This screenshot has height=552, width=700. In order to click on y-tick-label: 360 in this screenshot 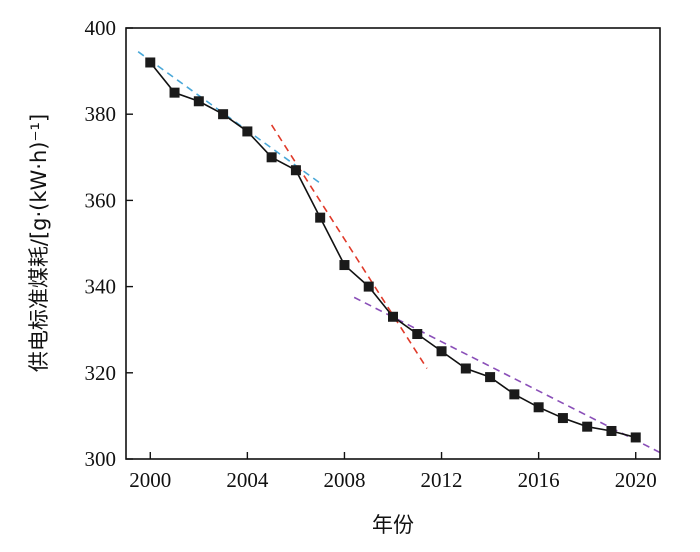, I will do `click(101, 200)`.